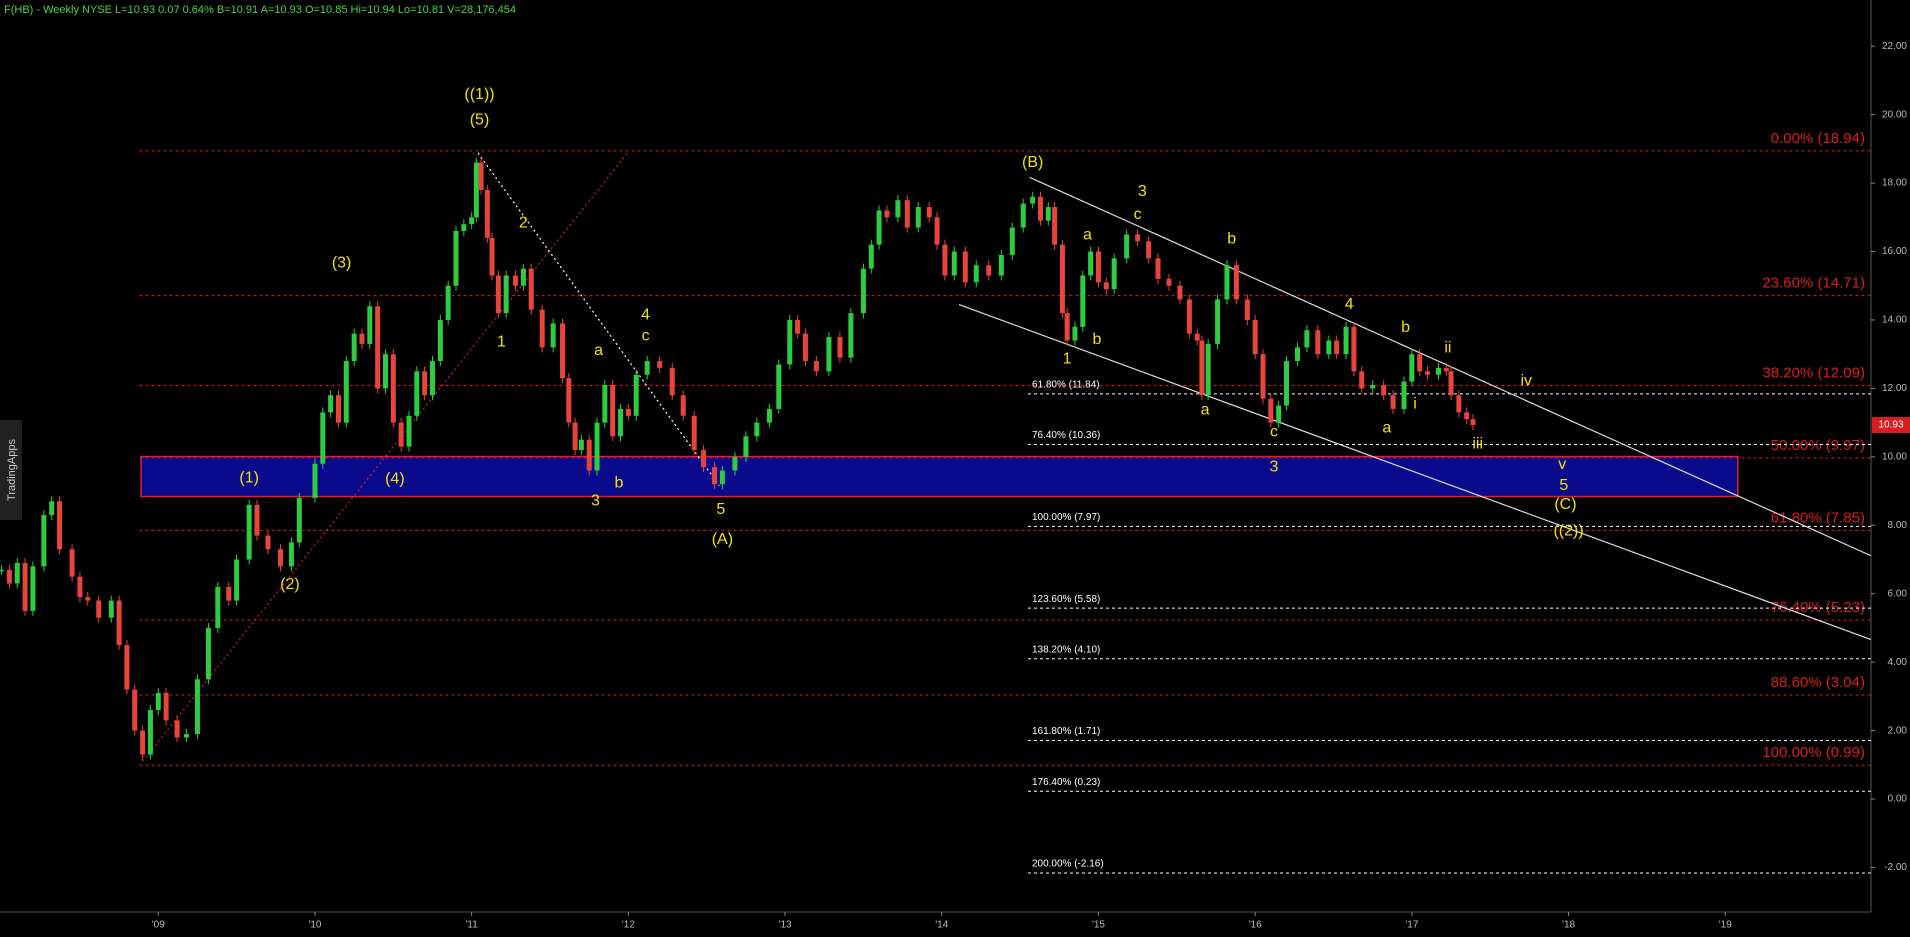 This screenshot has height=937, width=1910. I want to click on fib-label: 123.60% (5.58), so click(1066, 599).